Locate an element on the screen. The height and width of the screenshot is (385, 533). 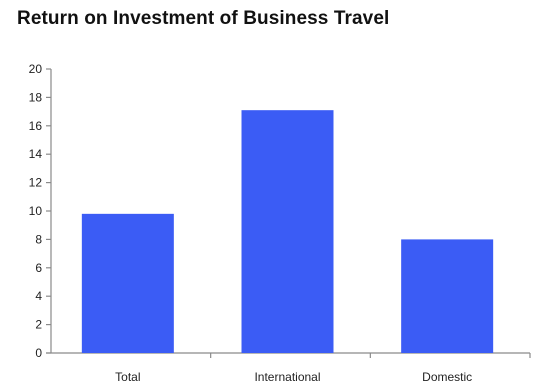
y-tick-label: 8 is located at coordinates (38, 239).